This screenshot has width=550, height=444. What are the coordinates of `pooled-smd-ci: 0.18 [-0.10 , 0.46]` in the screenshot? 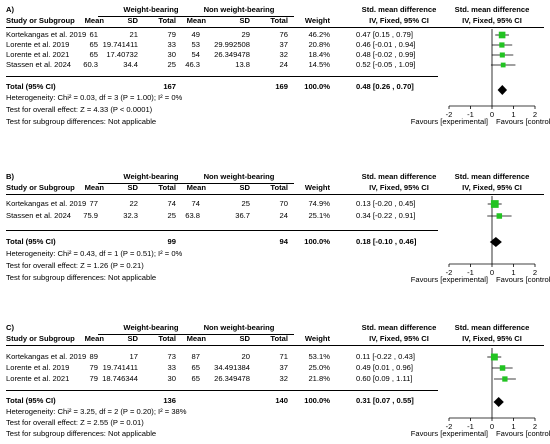 It's located at (386, 241).